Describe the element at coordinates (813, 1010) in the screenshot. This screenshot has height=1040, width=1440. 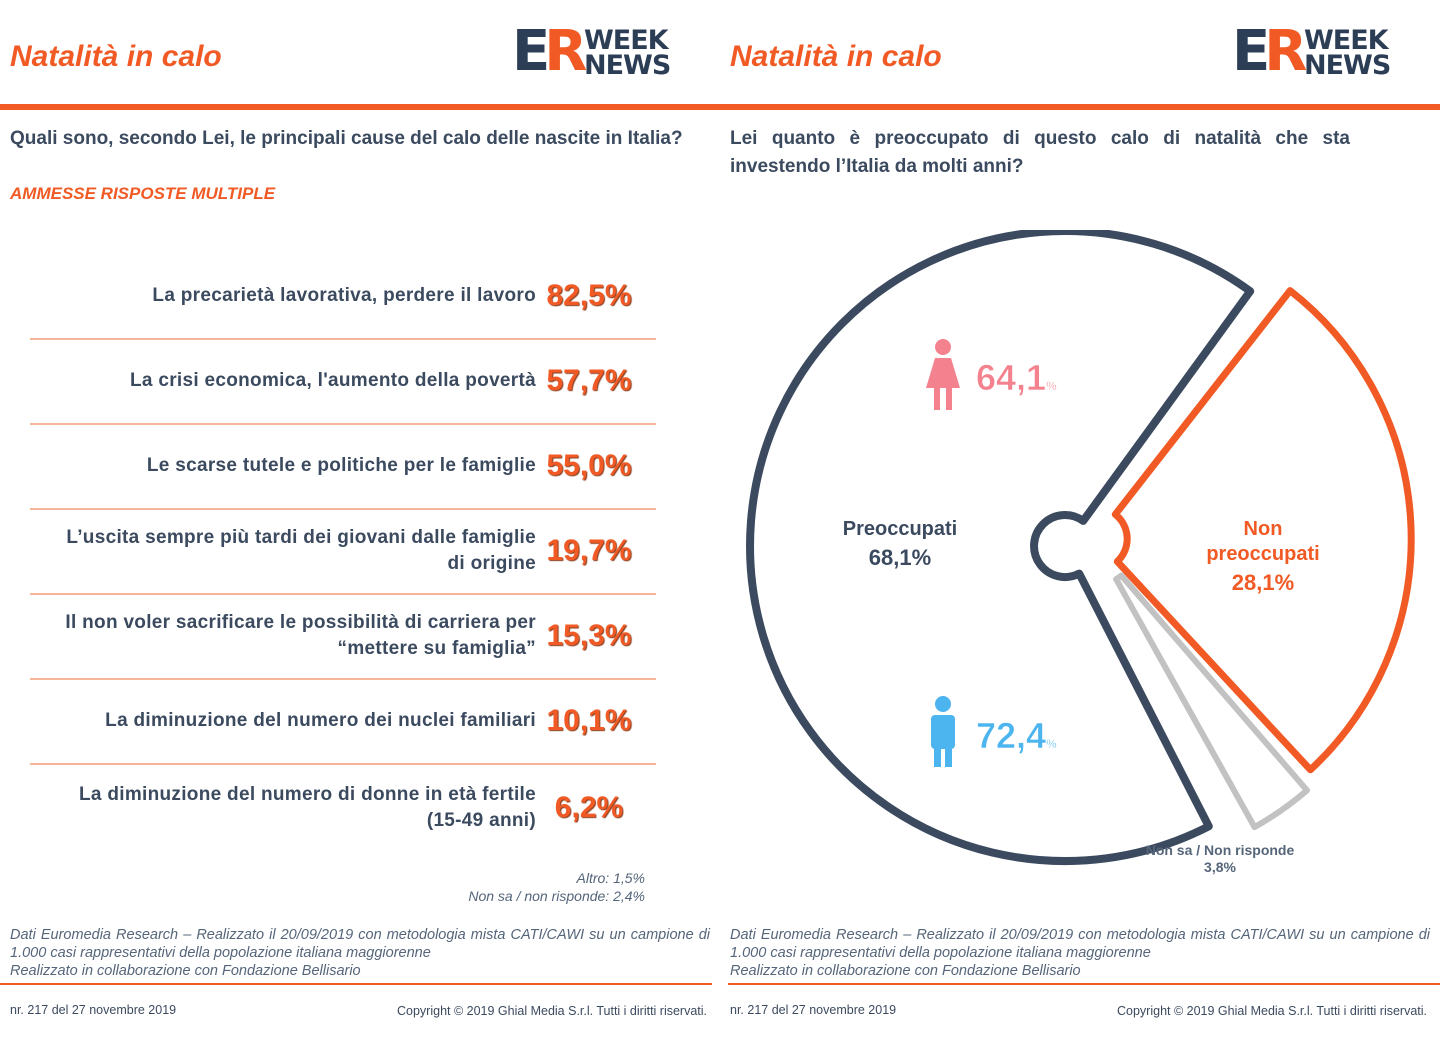
I see `right-issue: nr. 217 del 27 novembre 2019` at that location.